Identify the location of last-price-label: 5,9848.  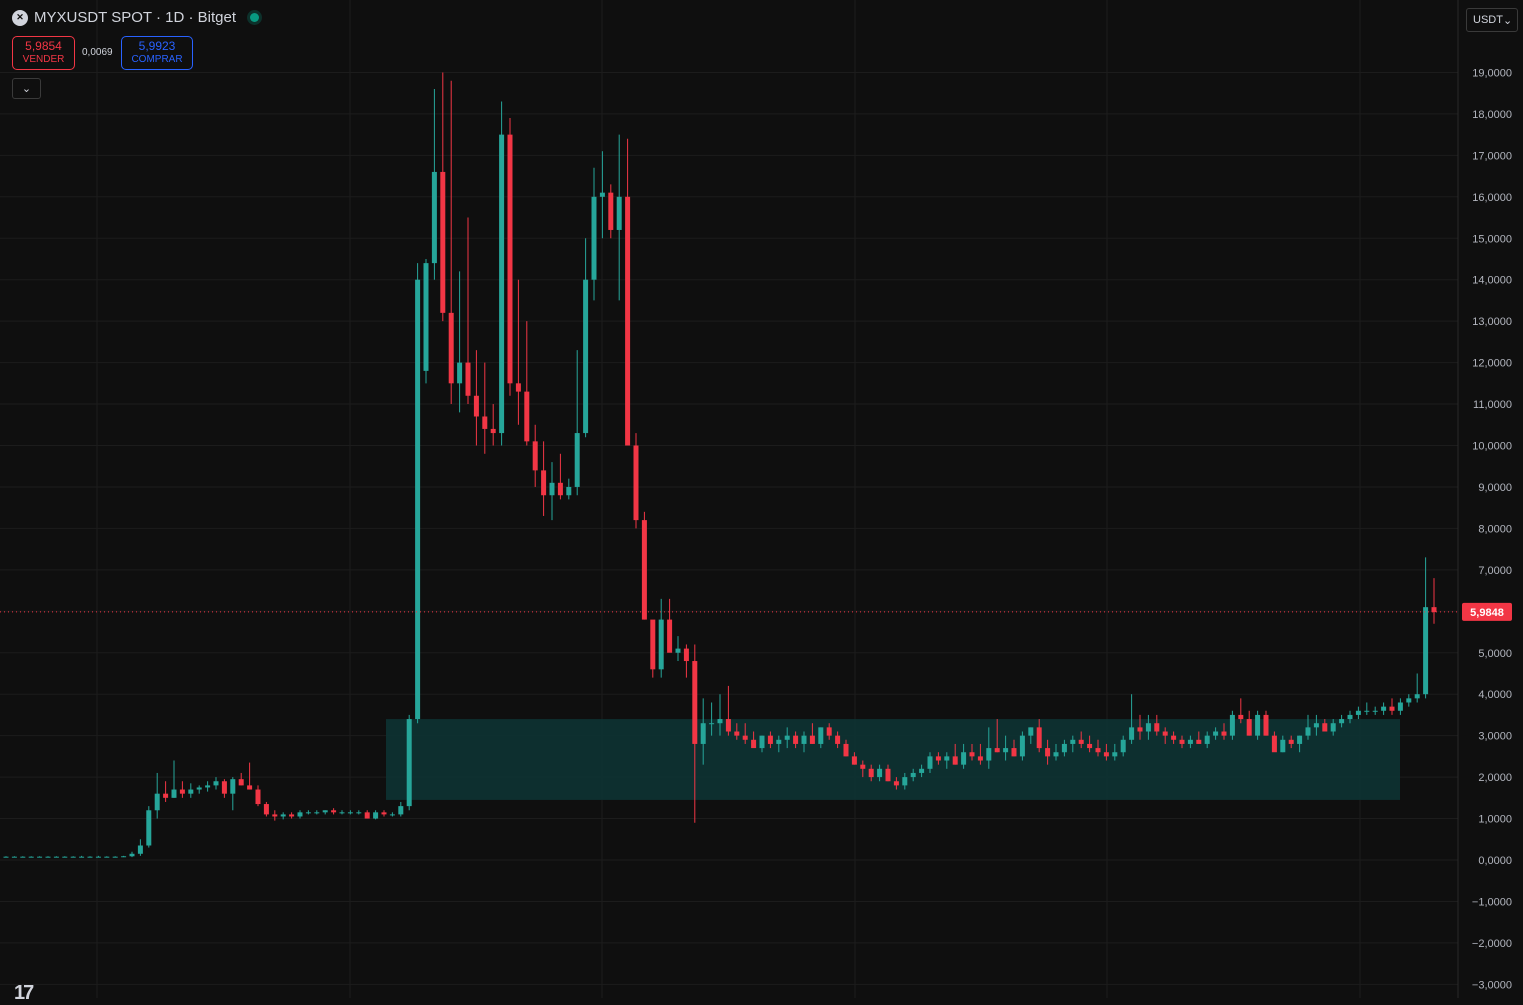
(1487, 613).